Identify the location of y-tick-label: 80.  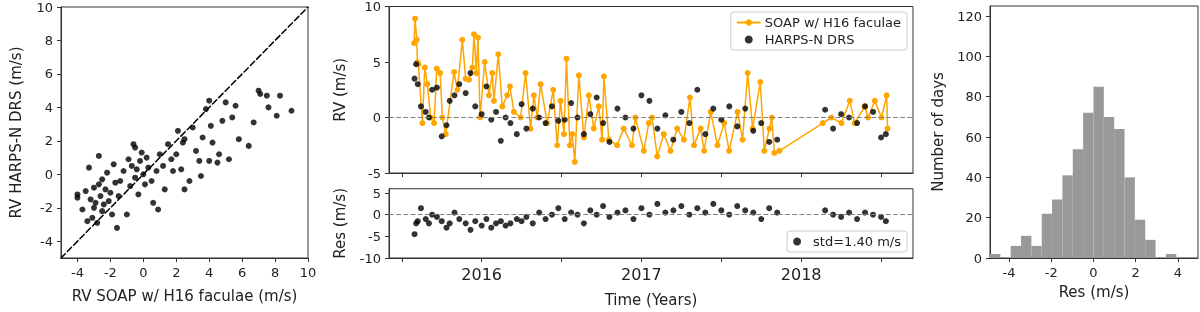
(973, 97).